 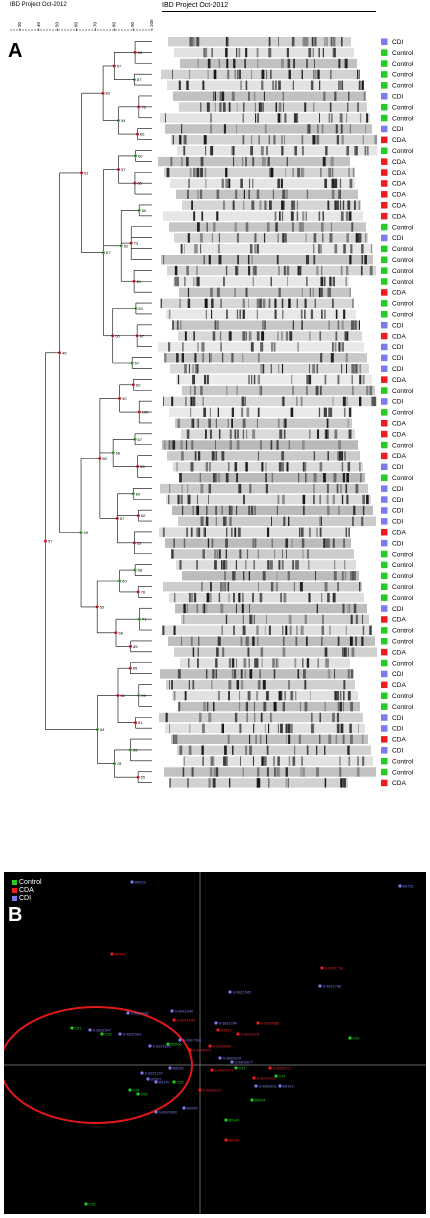 What do you see at coordinates (14, 898) in the screenshot?
I see `legend-swatch-cdi` at bounding box center [14, 898].